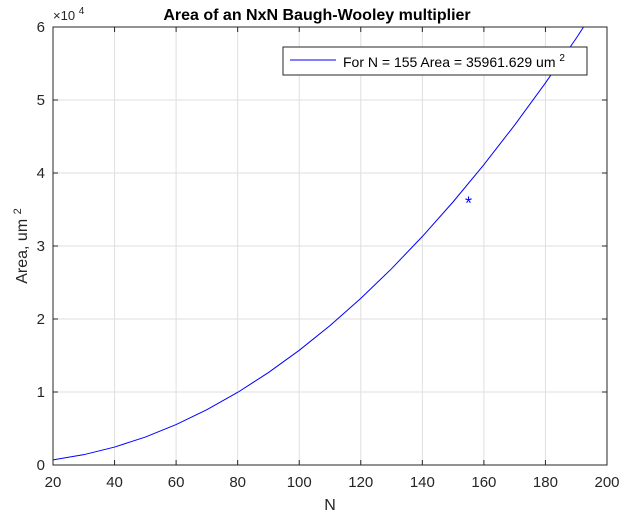 The image size is (625, 522). What do you see at coordinates (176, 482) in the screenshot?
I see `x-tick-label-2: 60` at bounding box center [176, 482].